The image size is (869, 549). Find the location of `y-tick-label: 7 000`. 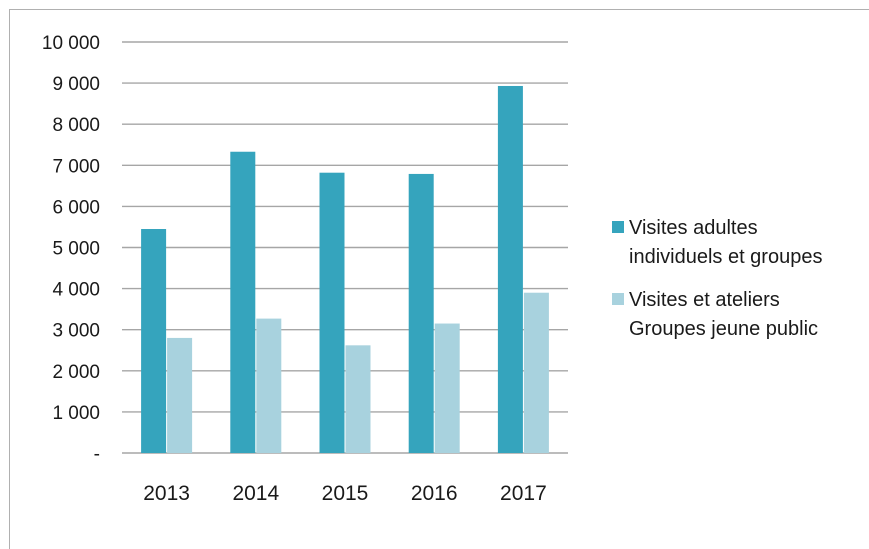

y-tick-label: 7 000 is located at coordinates (76, 166).